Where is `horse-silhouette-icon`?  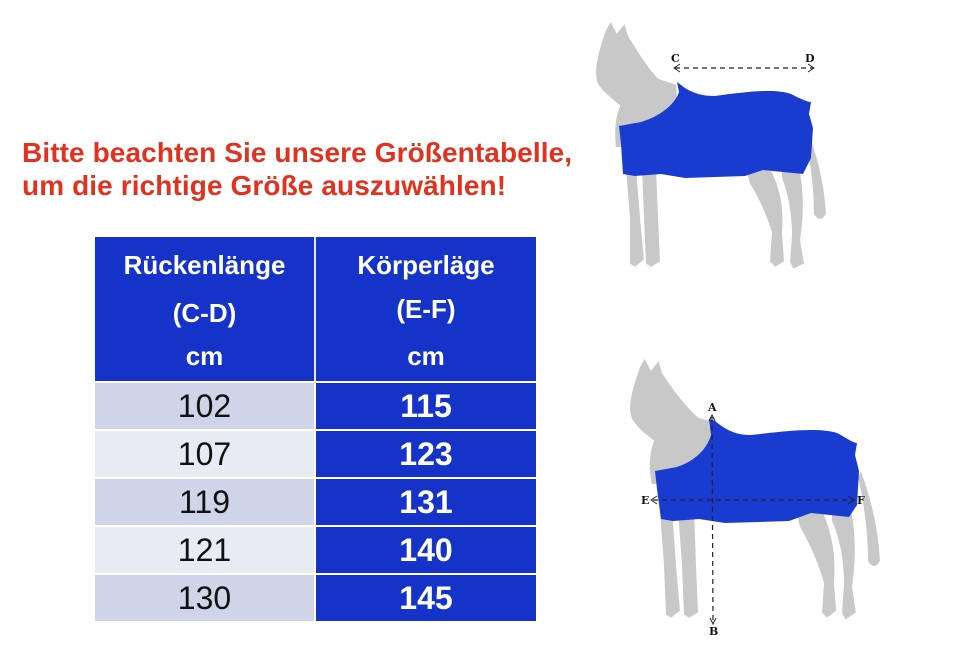
horse-silhouette-icon is located at coordinates (755, 489).